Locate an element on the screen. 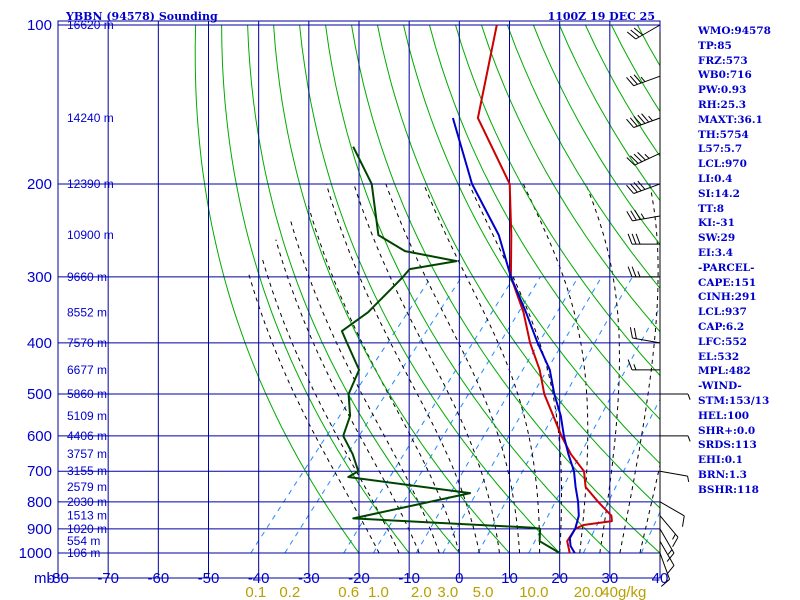  index-item: SI:14.2 is located at coordinates (719, 193).